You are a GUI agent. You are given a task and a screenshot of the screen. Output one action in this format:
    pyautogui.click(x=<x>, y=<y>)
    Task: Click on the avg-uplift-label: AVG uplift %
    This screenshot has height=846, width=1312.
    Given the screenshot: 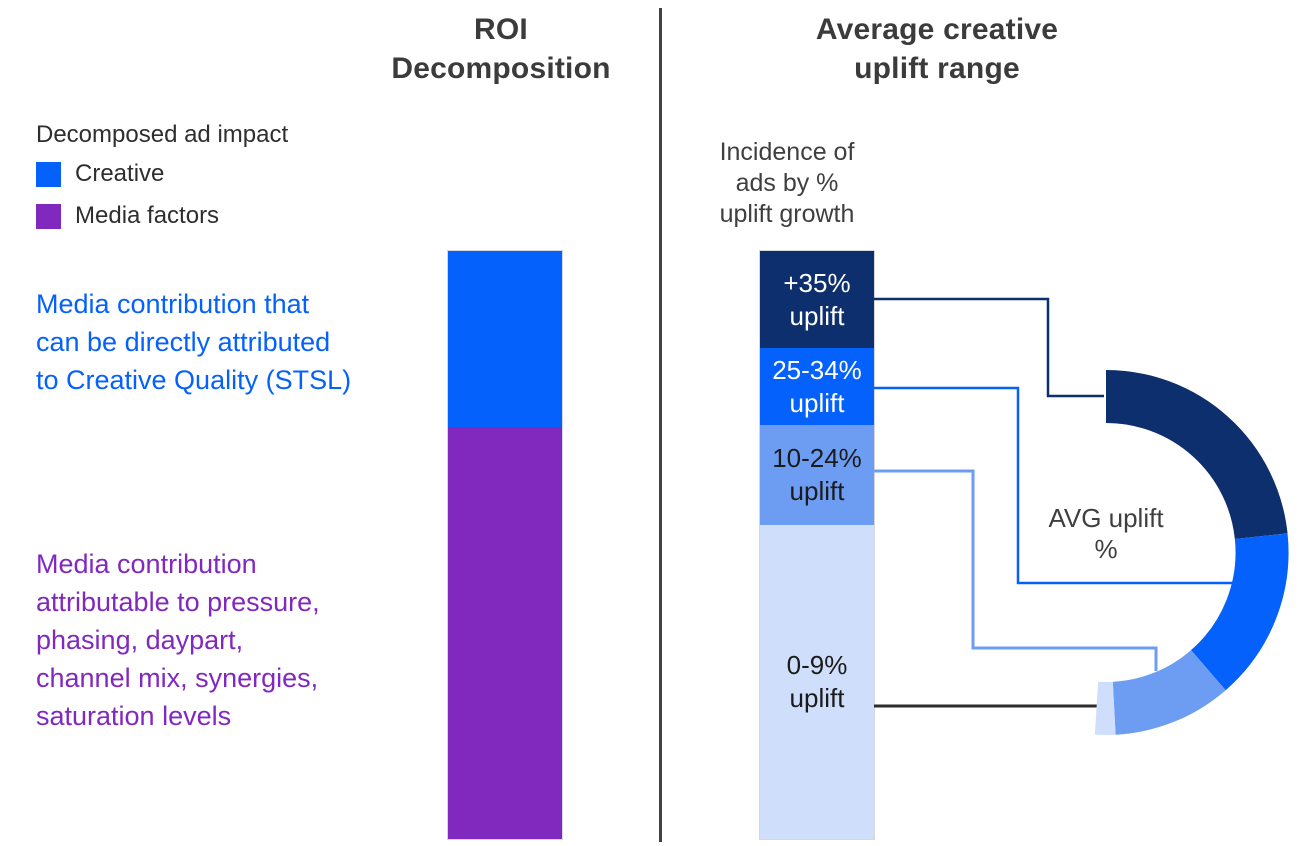 What is the action you would take?
    pyautogui.click(x=1106, y=534)
    